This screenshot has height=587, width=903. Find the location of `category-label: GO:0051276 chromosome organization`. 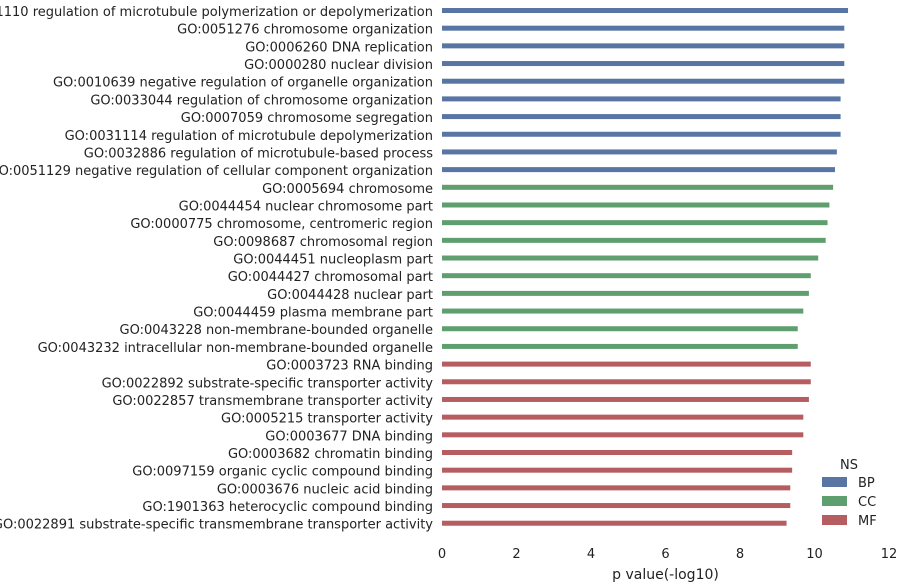

category-label: GO:0051276 chromosome organization is located at coordinates (305, 30).